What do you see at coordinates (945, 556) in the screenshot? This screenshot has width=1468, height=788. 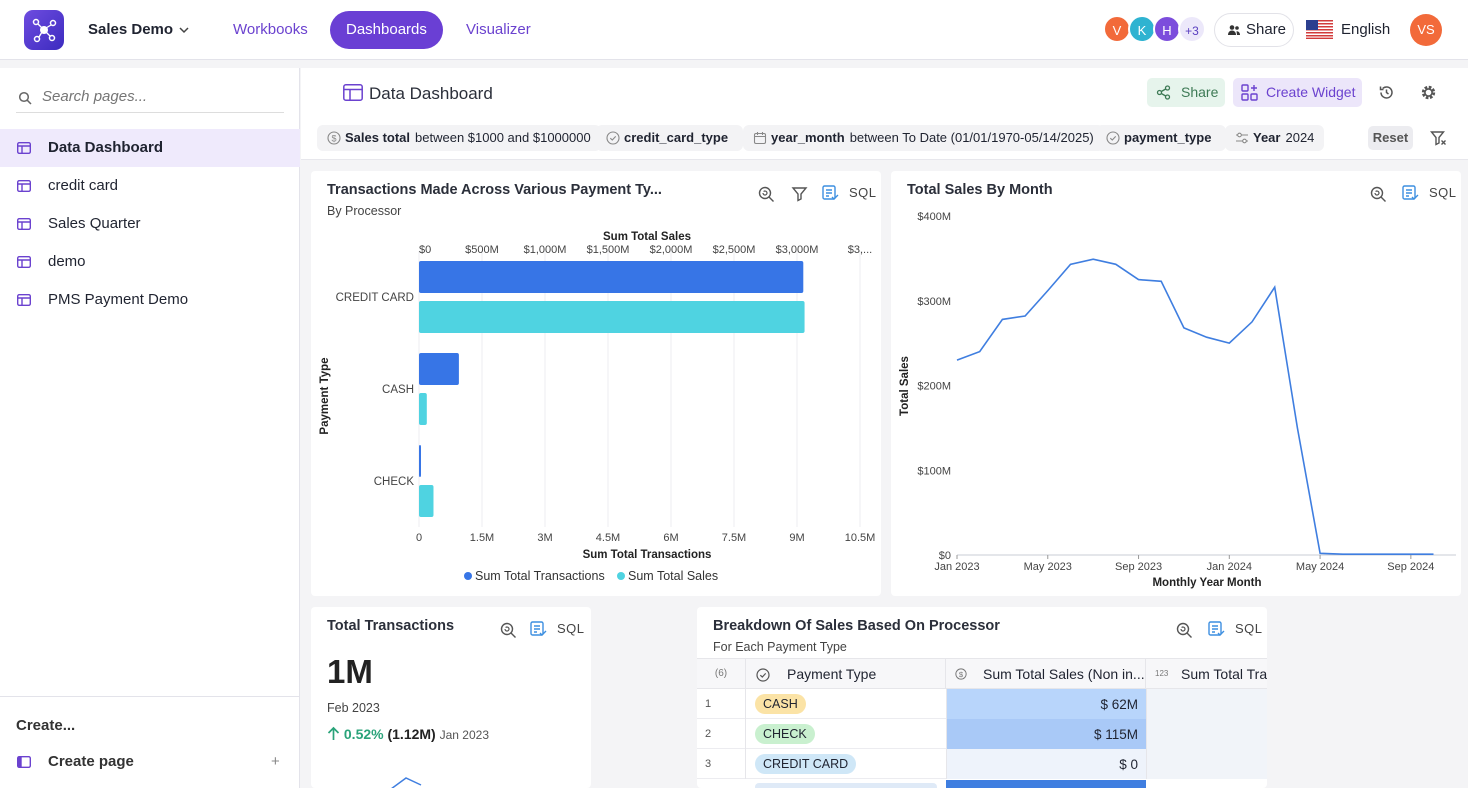 I see `y-tick-label: $0` at bounding box center [945, 556].